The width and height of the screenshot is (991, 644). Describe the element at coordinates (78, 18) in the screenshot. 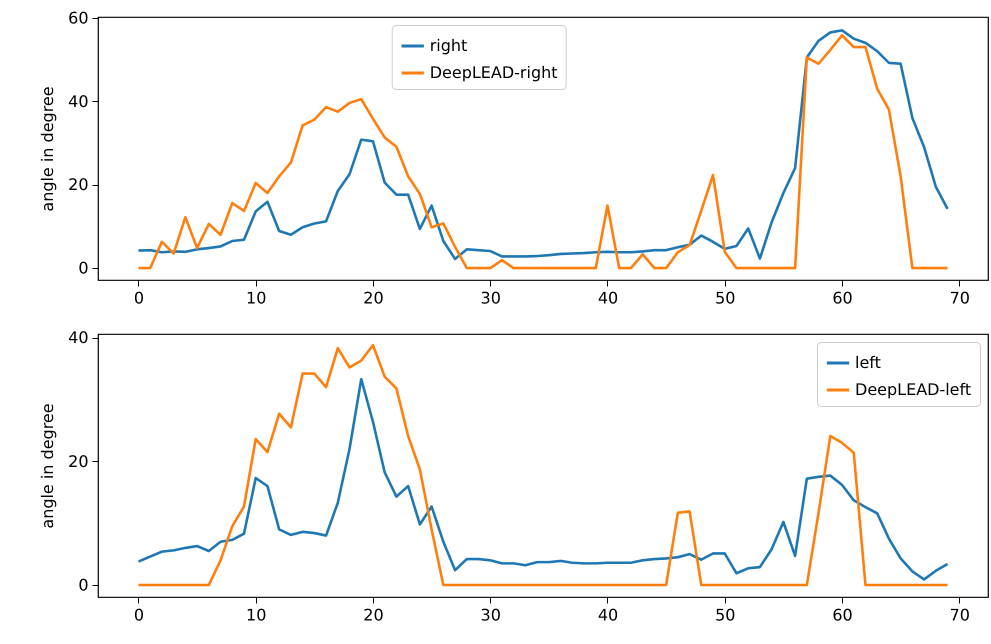

I see `y-tick-label: 60` at that location.